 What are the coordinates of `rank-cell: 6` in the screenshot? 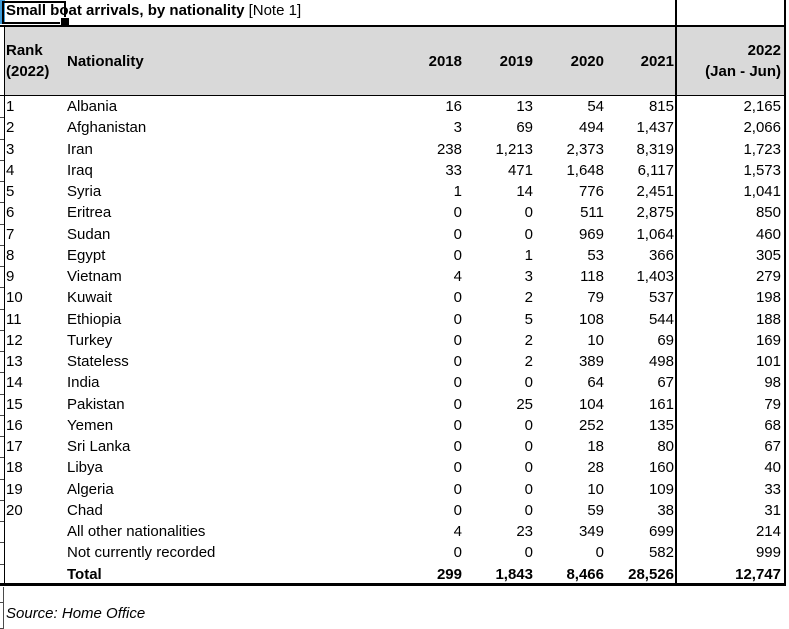 It's located at (10, 213).